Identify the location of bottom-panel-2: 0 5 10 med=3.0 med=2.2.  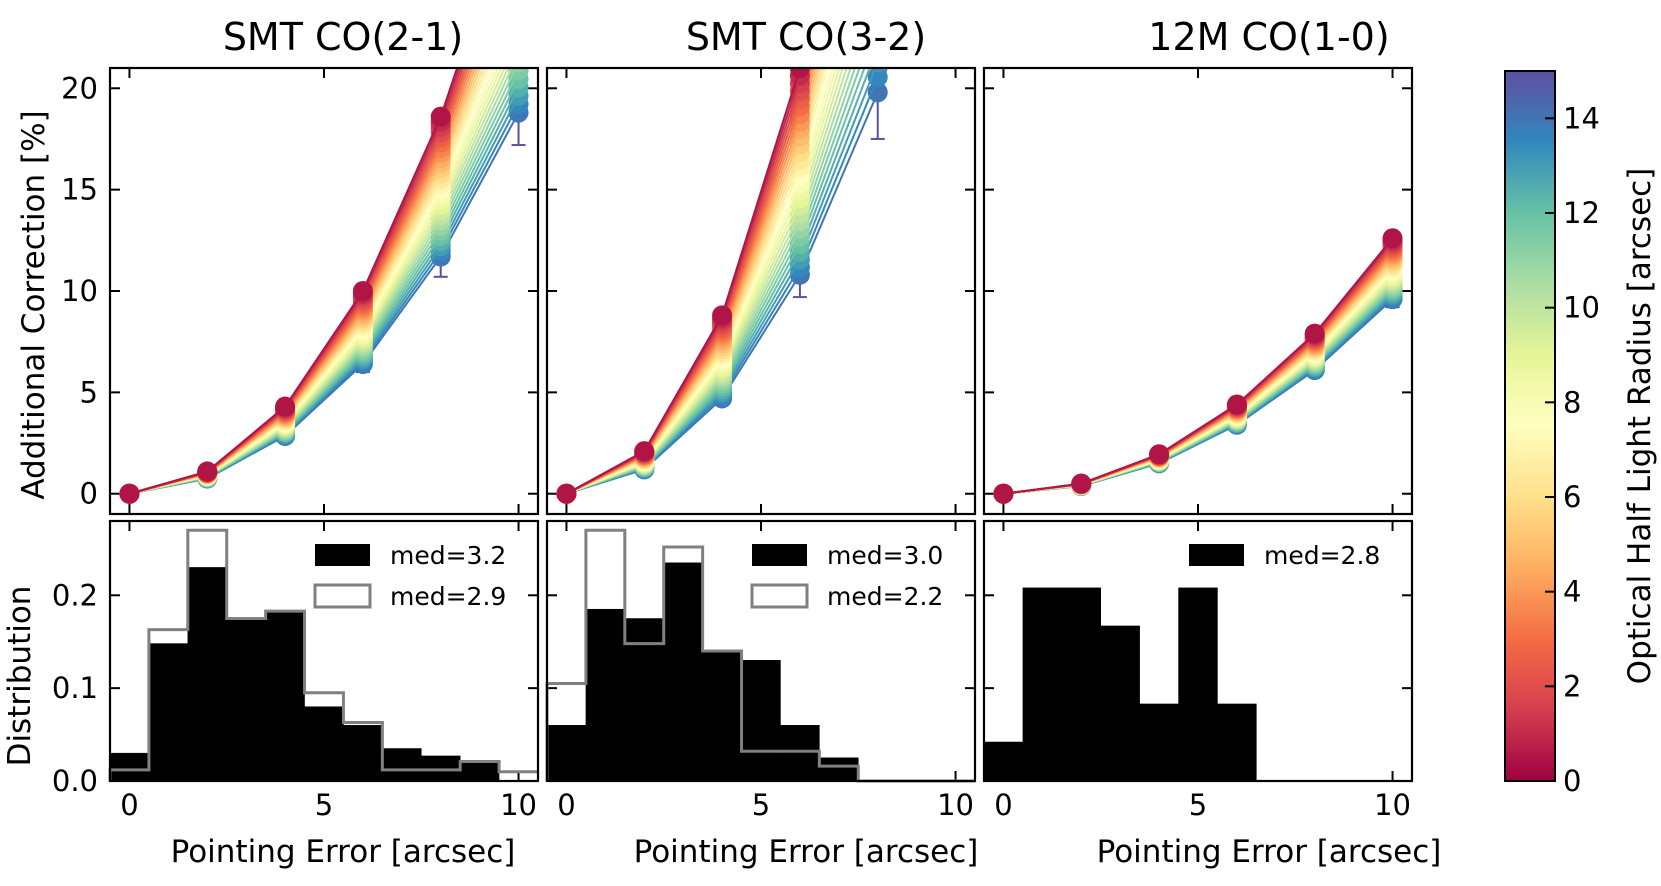
(761, 670).